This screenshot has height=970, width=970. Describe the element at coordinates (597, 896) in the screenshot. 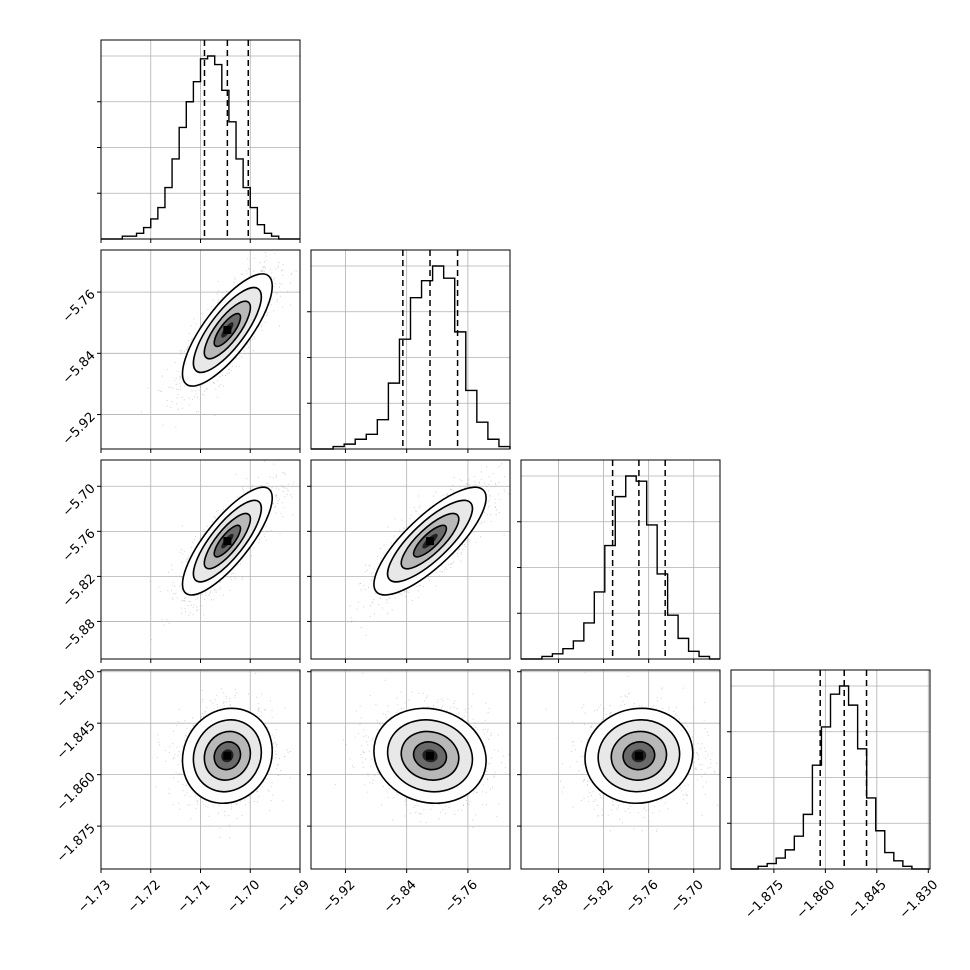

I see `x-tick-label-2-1: −5.82` at that location.